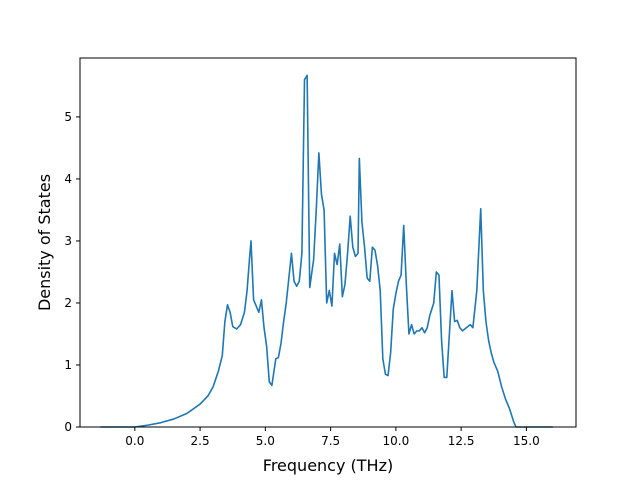 The height and width of the screenshot is (480, 640). What do you see at coordinates (68, 117) in the screenshot?
I see `y-tick-label: 5` at bounding box center [68, 117].